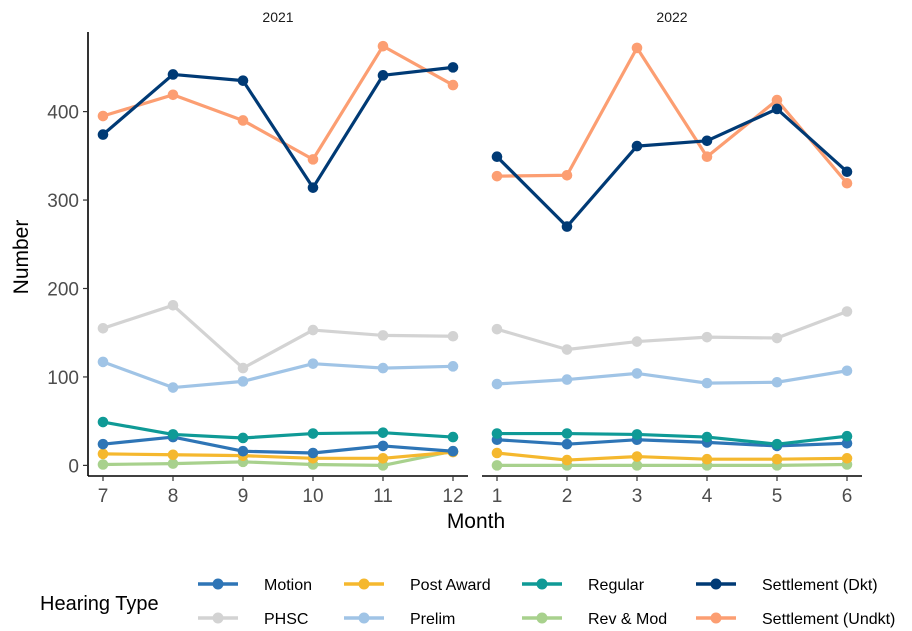  I want to click on x-tick-label: 9, so click(243, 496).